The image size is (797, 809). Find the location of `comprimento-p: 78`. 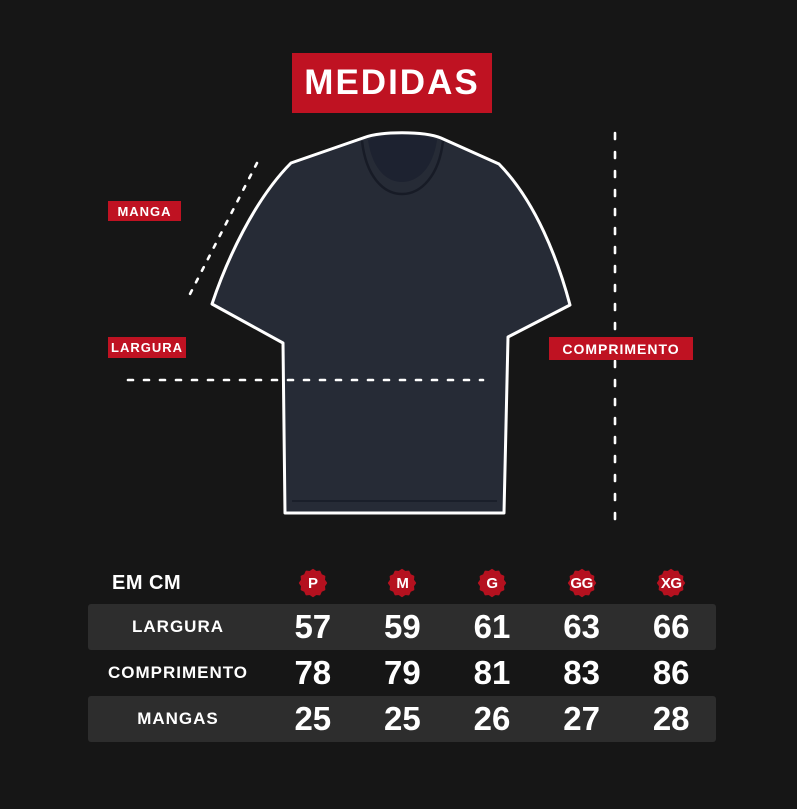

comprimento-p: 78 is located at coordinates (313, 672).